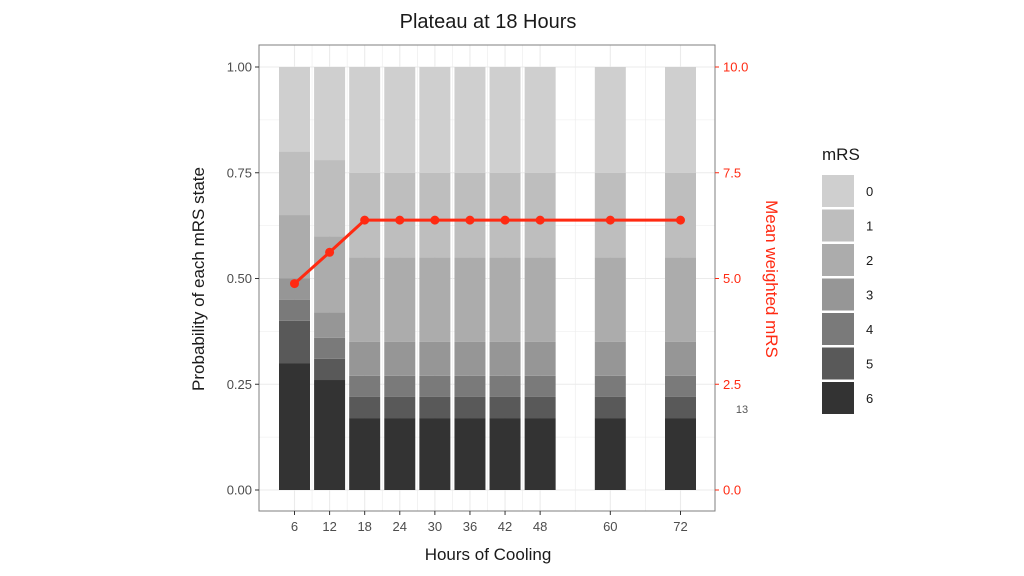 This screenshot has height=576, width=1024. Describe the element at coordinates (771, 279) in the screenshot. I see `y-axis-title-right: Mean weighted mRS` at that location.